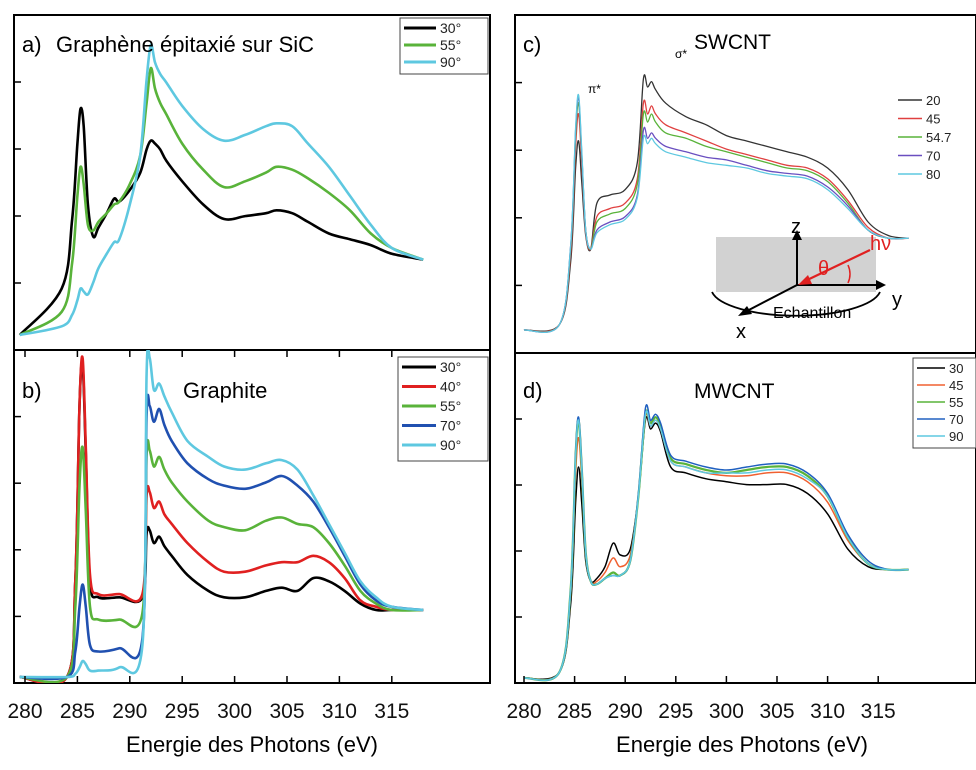 This screenshot has height=770, width=976. I want to click on geometry-inset: z y x θ hν Echantillon, so click(807, 279).